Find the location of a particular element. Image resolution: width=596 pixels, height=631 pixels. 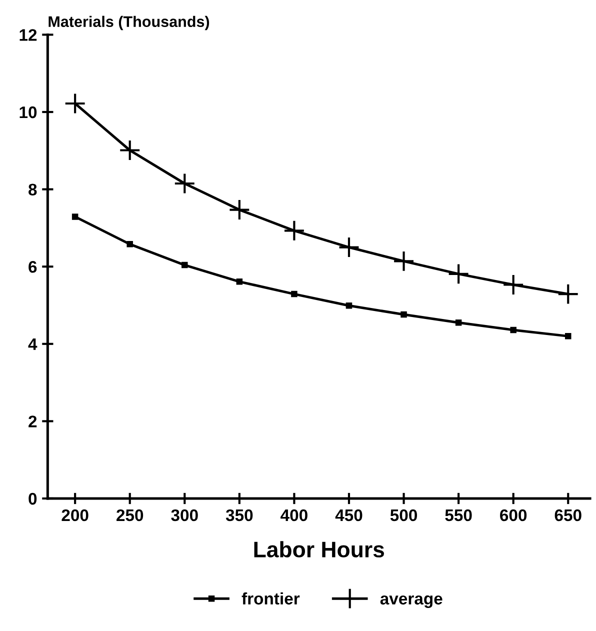

x-tick-label: 400 is located at coordinates (294, 515).